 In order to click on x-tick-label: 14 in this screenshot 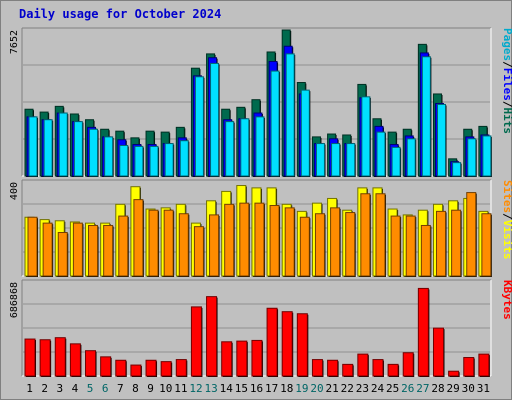, I will do `click(227, 388)`.